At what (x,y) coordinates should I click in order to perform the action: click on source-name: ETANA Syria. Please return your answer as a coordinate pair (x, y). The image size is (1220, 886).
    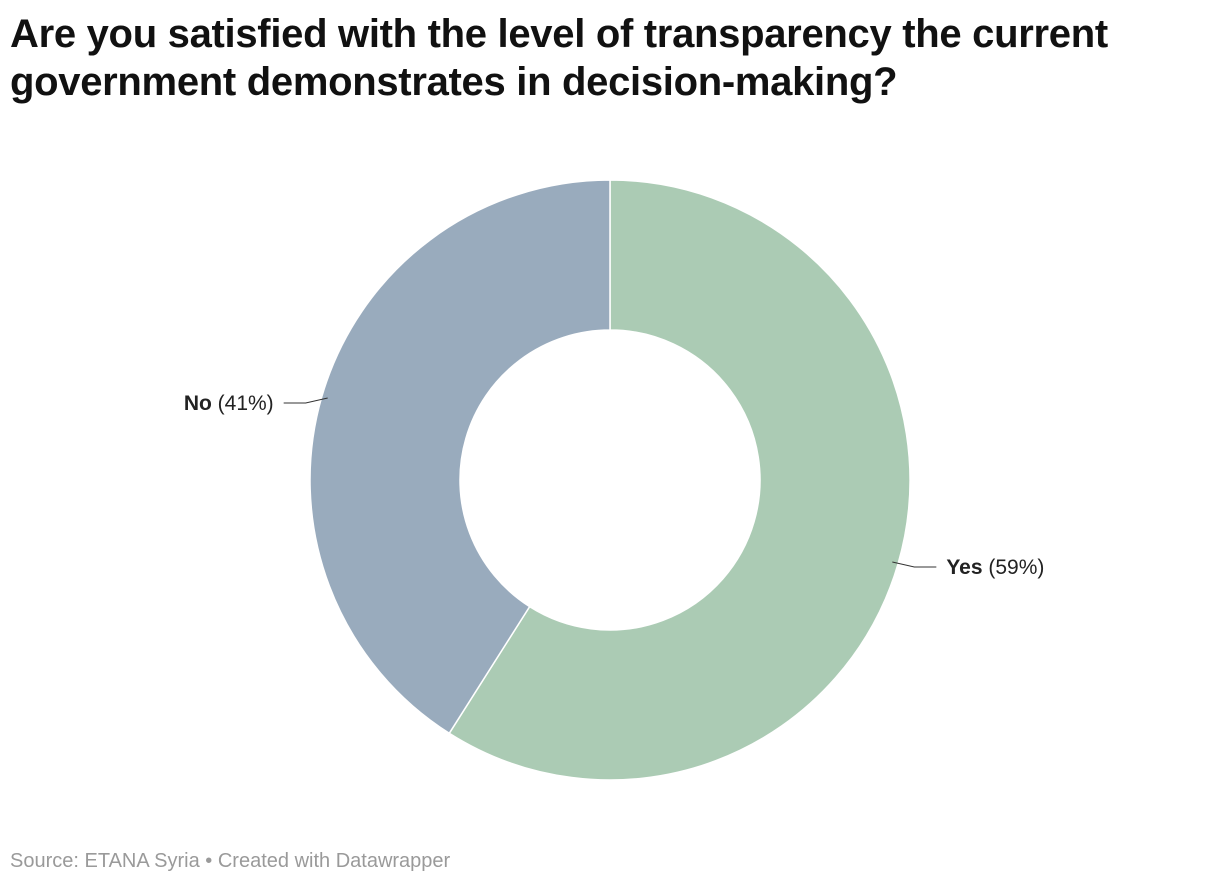
    Looking at the image, I should click on (142, 861).